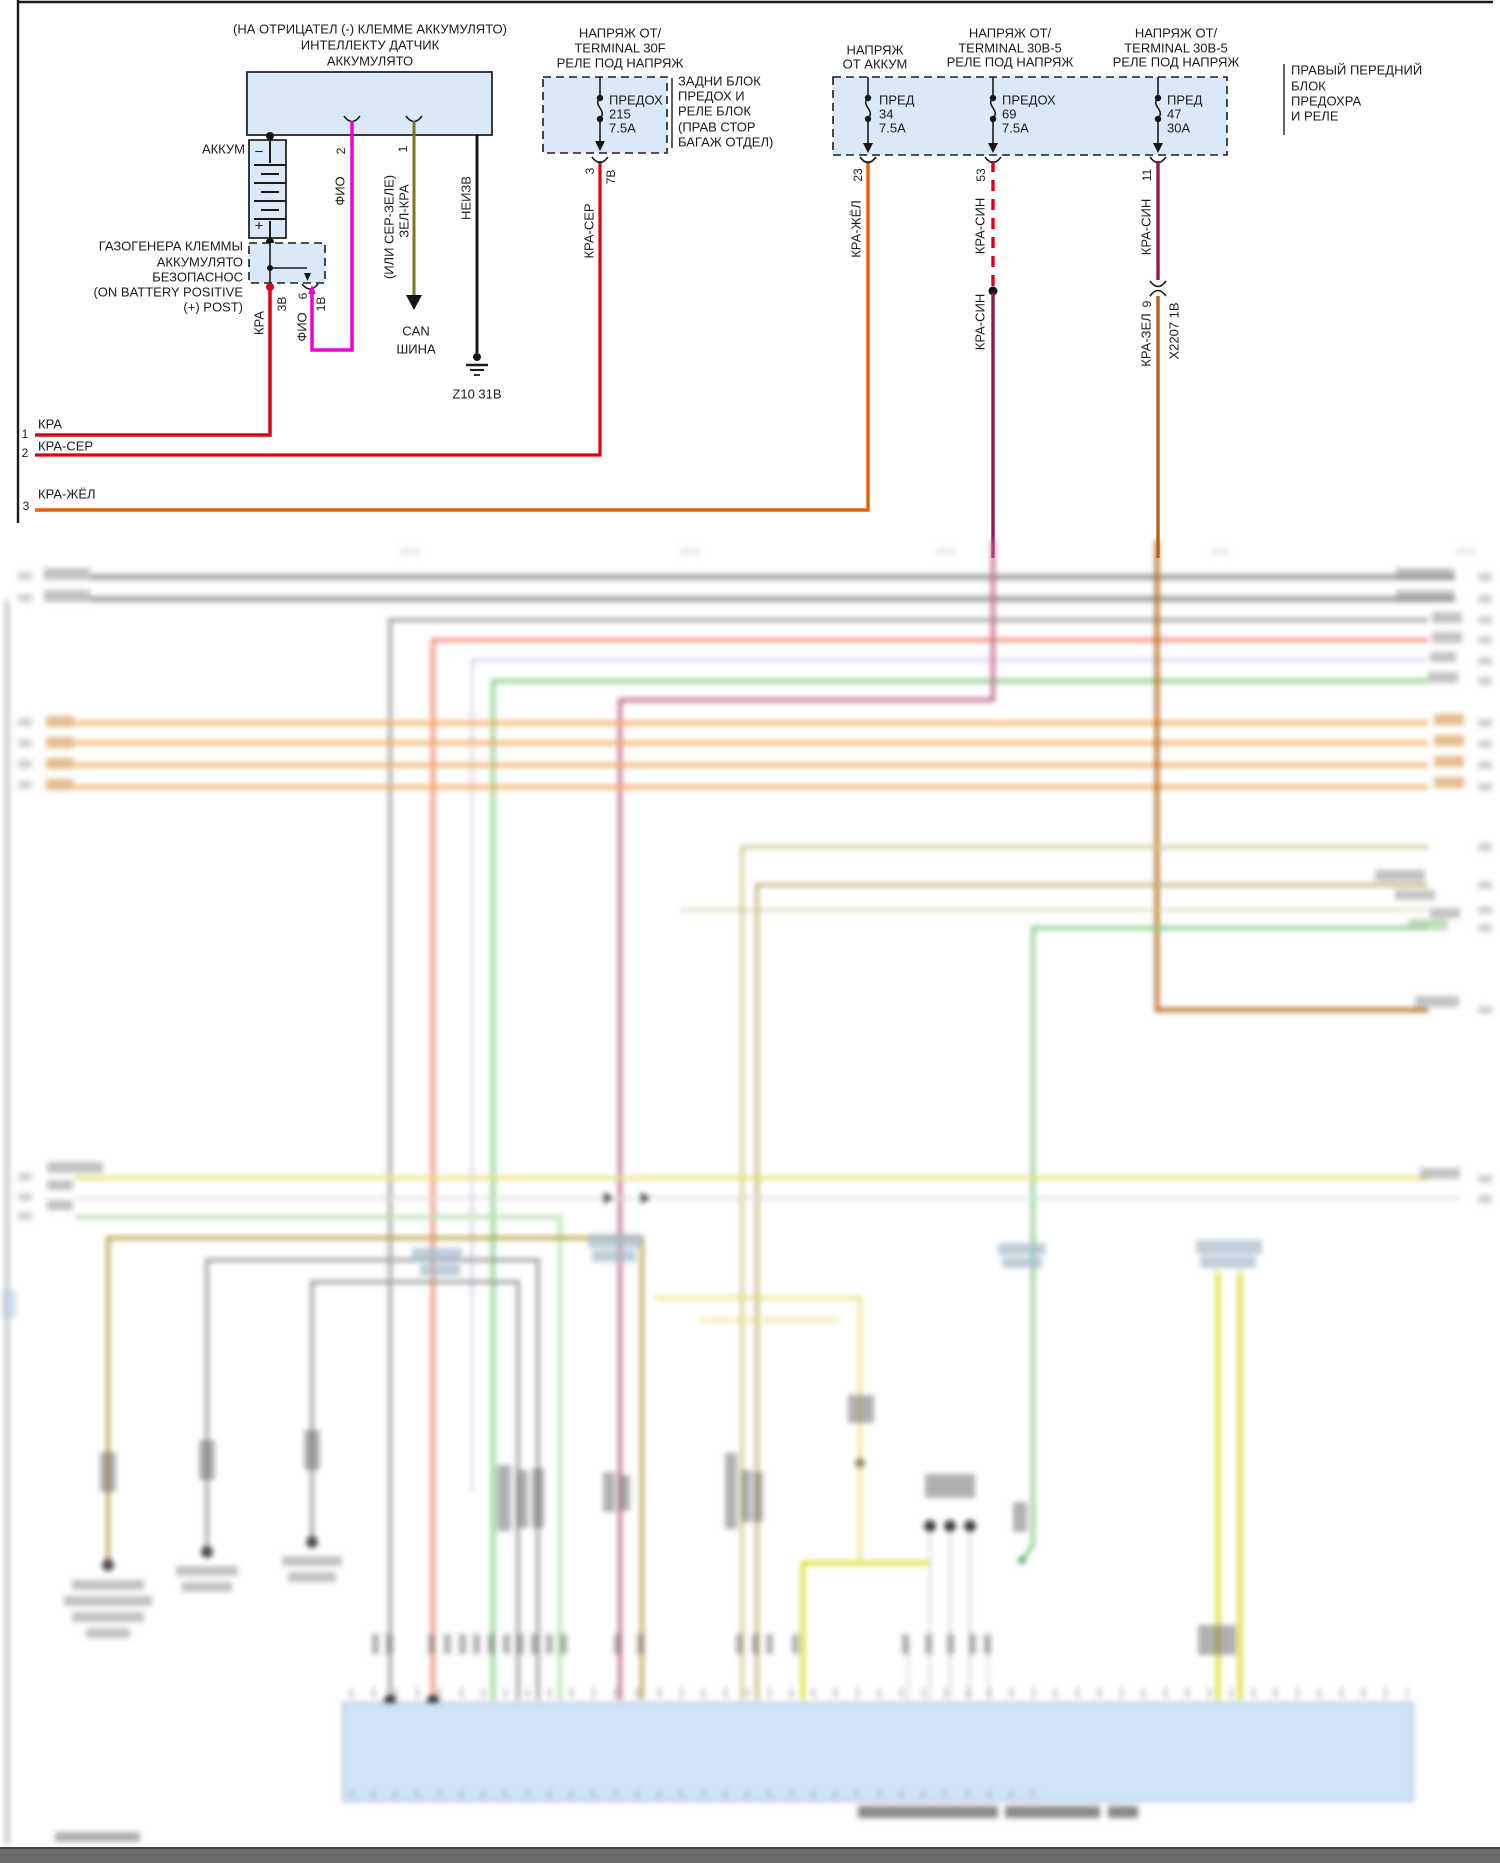 The height and width of the screenshot is (1863, 1500). What do you see at coordinates (1010, 33) in the screenshot?
I see `fuse69-title-line1: НАПРЯЖ ОТ/` at bounding box center [1010, 33].